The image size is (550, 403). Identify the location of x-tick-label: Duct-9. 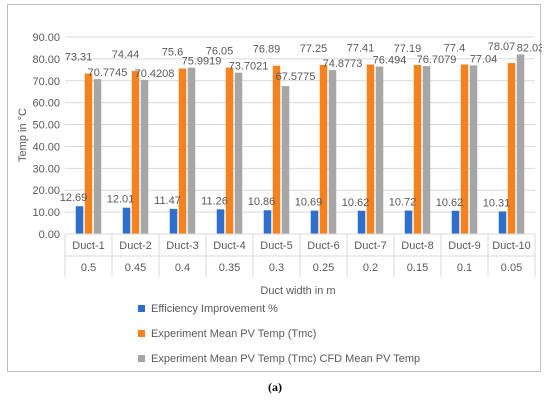
(464, 246).